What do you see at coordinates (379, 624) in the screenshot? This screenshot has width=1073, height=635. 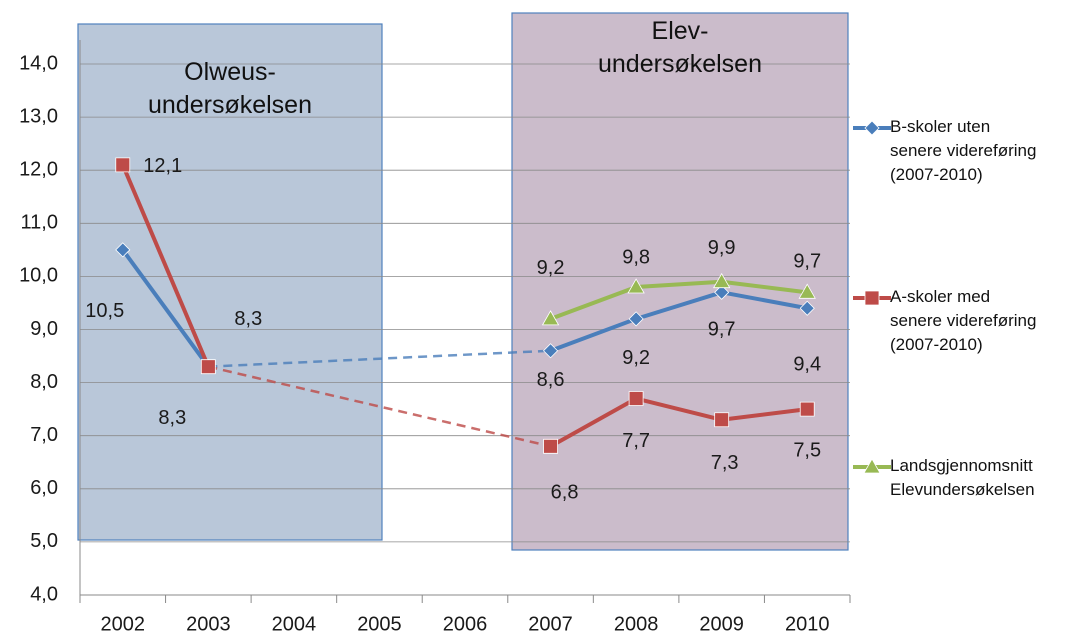 I see `x-tick-label: 2005` at bounding box center [379, 624].